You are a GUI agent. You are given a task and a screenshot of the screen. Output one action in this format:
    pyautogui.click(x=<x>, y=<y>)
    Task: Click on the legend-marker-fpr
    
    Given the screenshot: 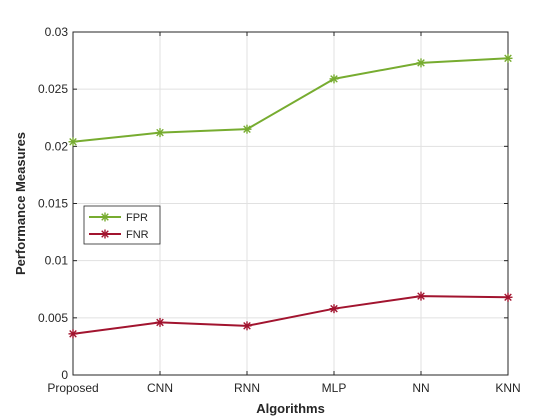 What is the action you would take?
    pyautogui.click(x=105, y=217)
    